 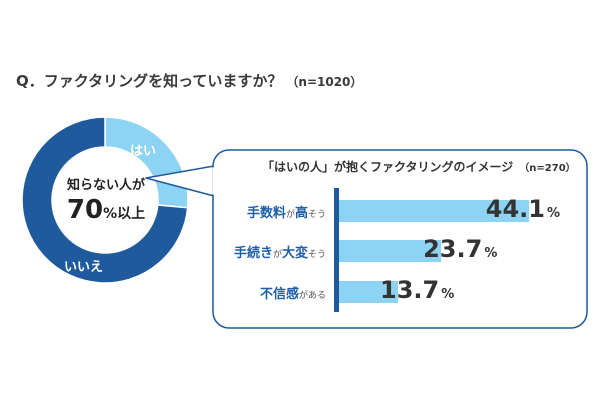 What do you see at coordinates (266, 213) in the screenshot?
I see `bar-category-0-big1: 手数料` at bounding box center [266, 213].